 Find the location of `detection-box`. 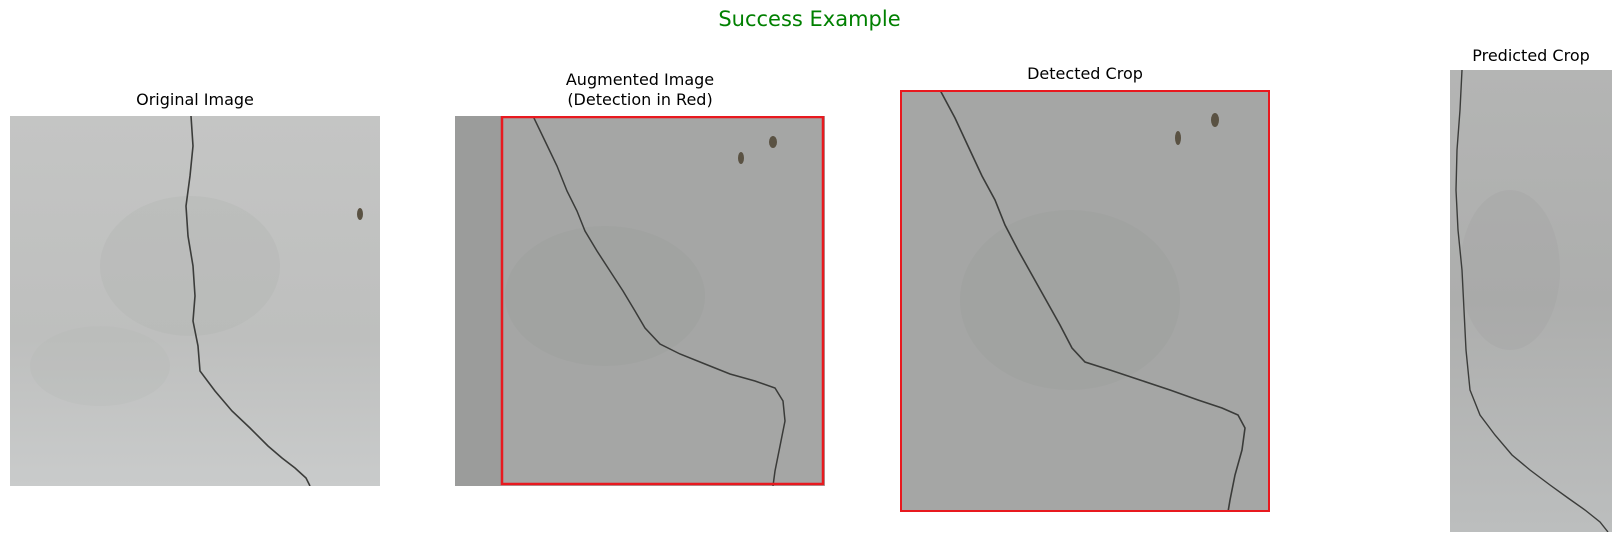

detection-box is located at coordinates (662, 301).